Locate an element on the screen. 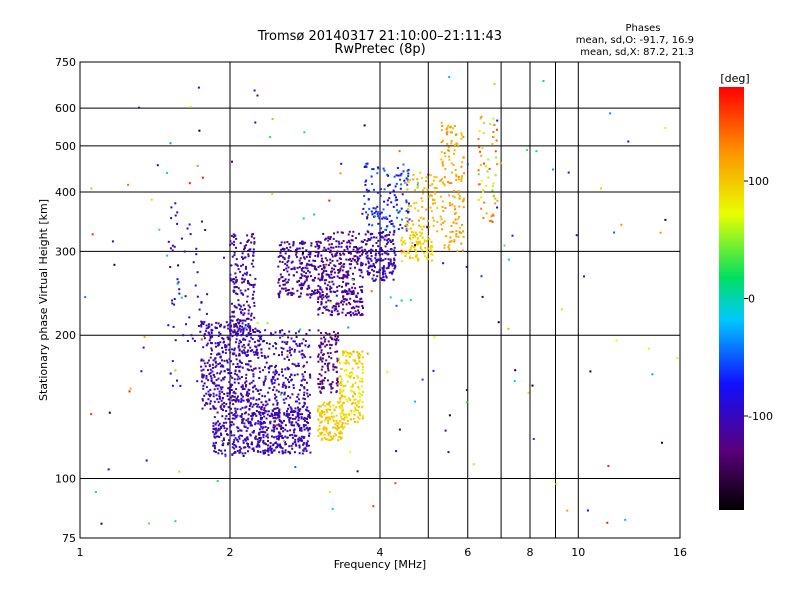  y-tick-label: 750 is located at coordinates (65, 62).